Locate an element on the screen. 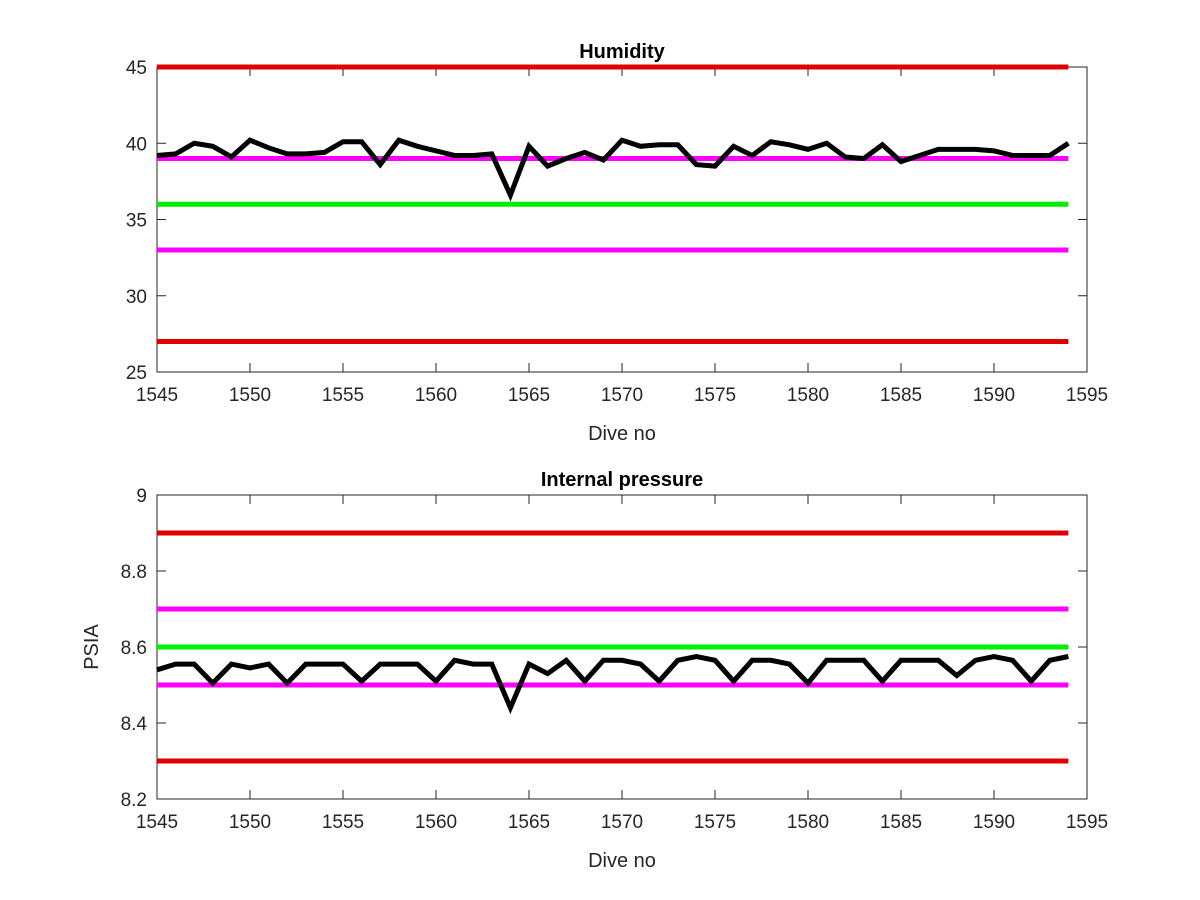 The height and width of the screenshot is (900, 1200). humidity-y-tick-label: 30 is located at coordinates (136, 297).